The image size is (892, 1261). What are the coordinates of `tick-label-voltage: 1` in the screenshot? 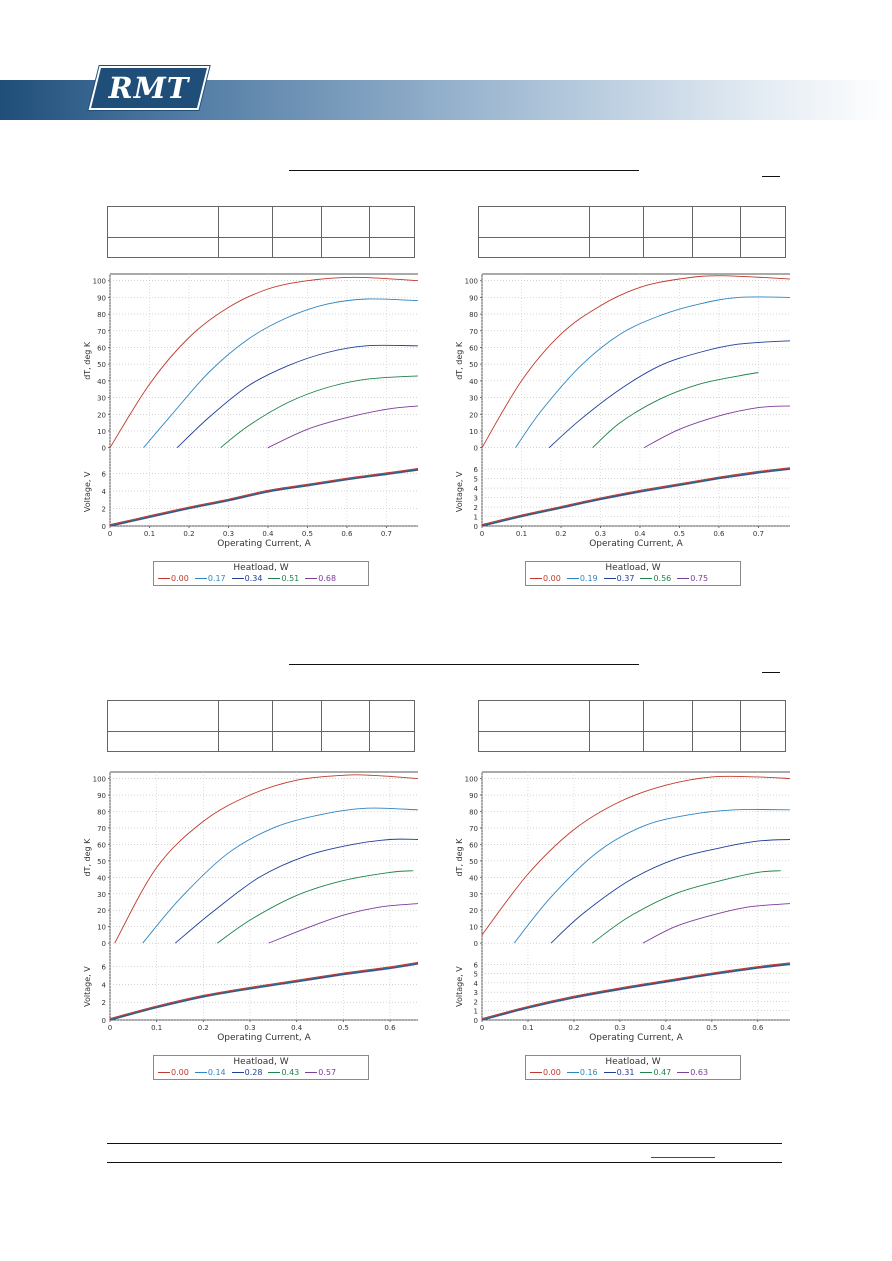 It's located at (476, 518).